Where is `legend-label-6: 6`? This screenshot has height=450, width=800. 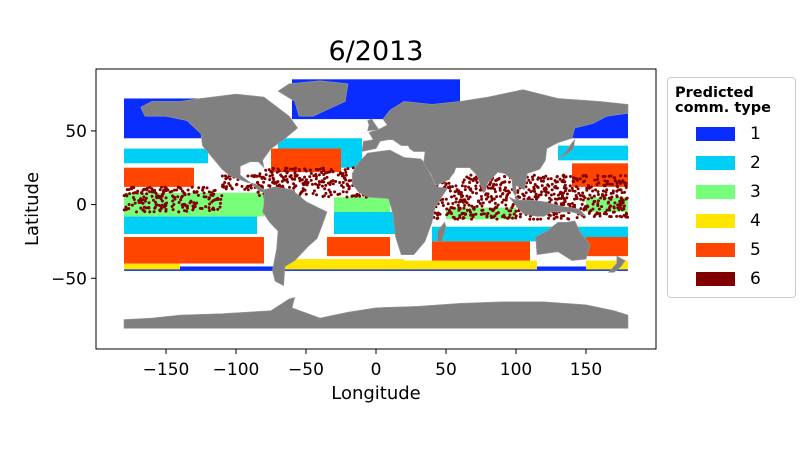 legend-label-6: 6 is located at coordinates (755, 279).